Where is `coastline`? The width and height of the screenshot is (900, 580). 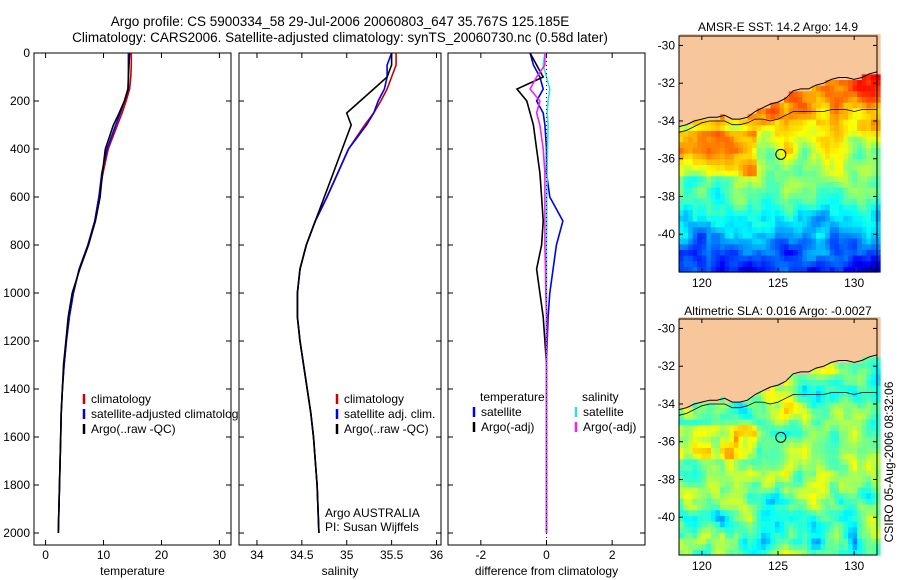
coastline is located at coordinates (778, 382).